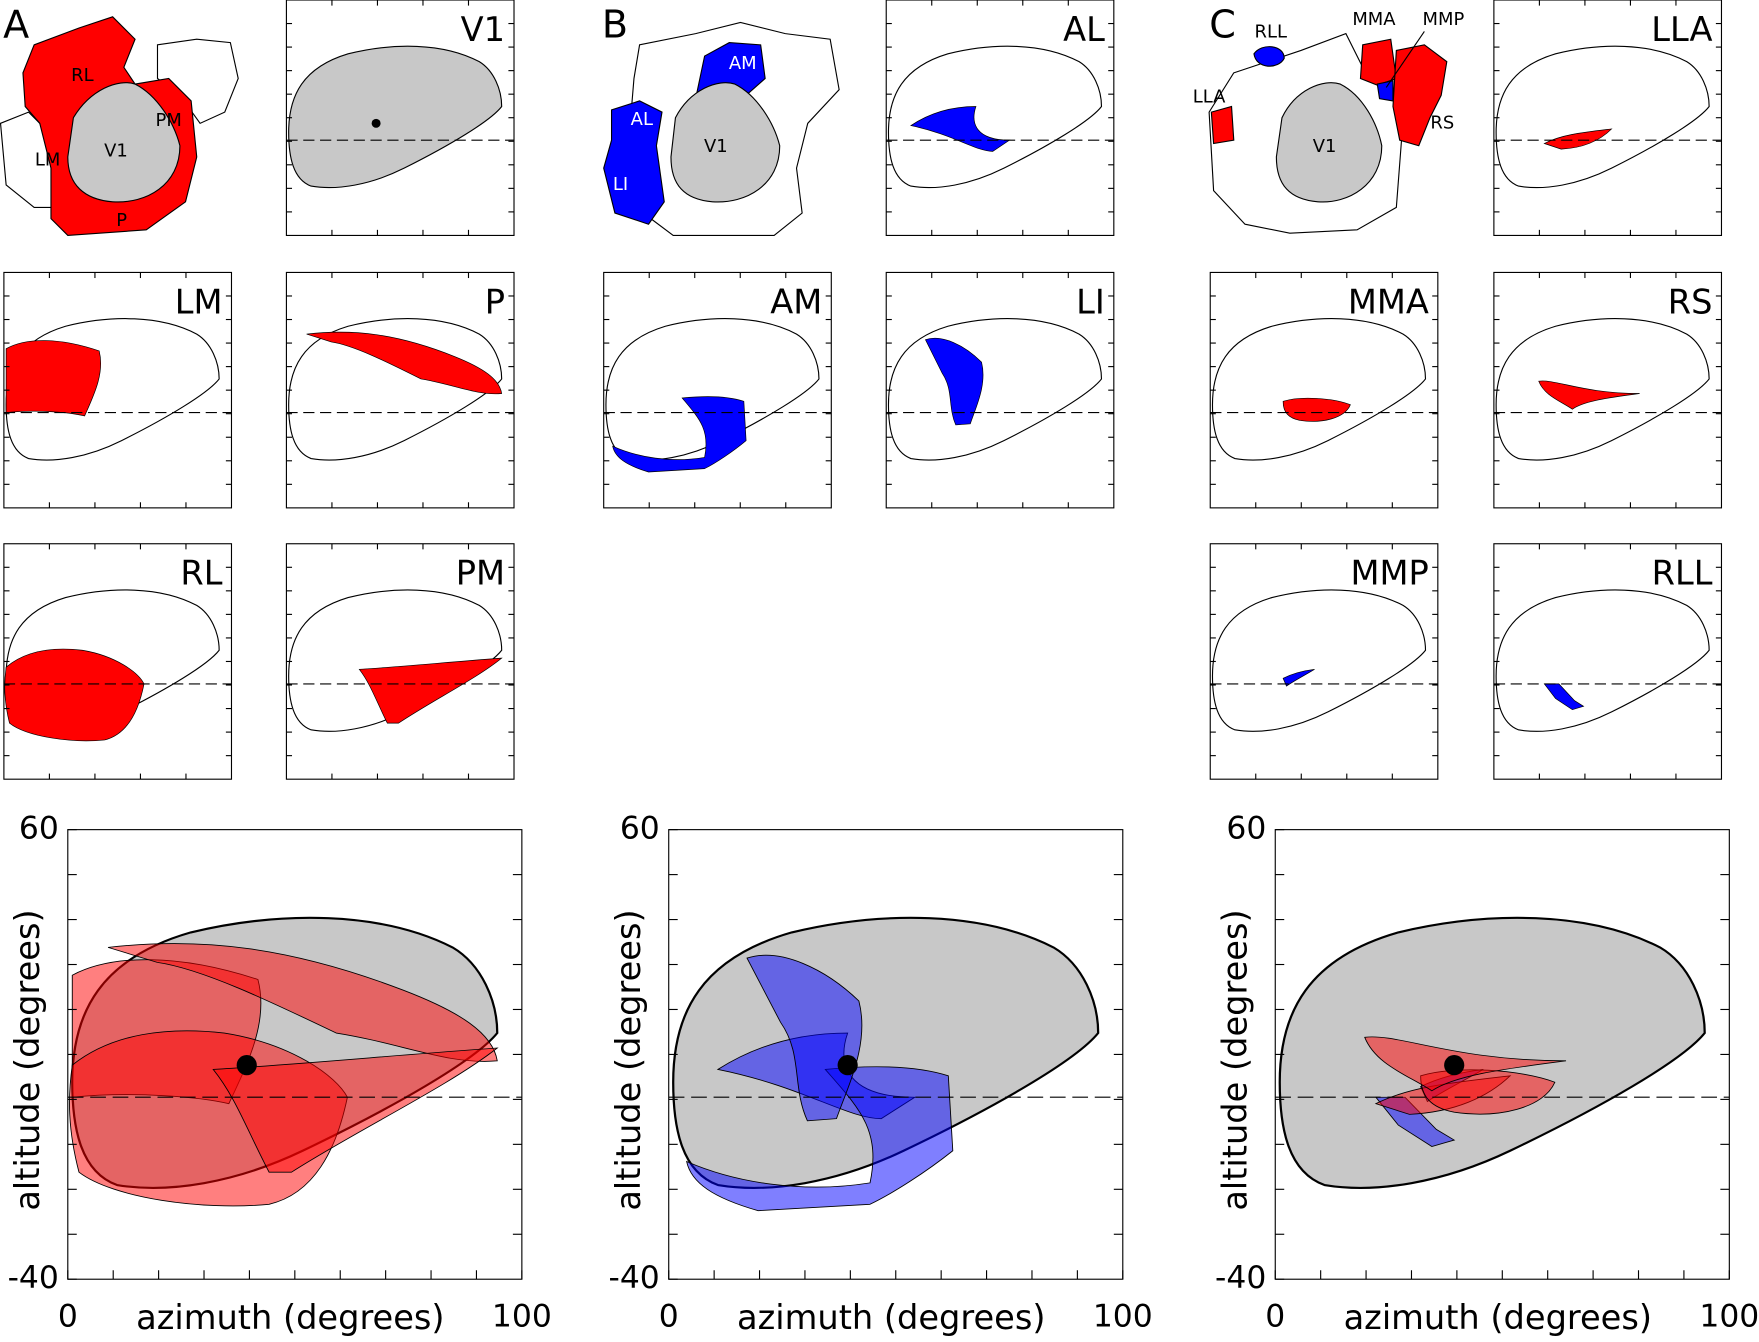 The width and height of the screenshot is (1759, 1342). What do you see at coordinates (483, 29) in the screenshot?
I see `inset-title: V1` at bounding box center [483, 29].